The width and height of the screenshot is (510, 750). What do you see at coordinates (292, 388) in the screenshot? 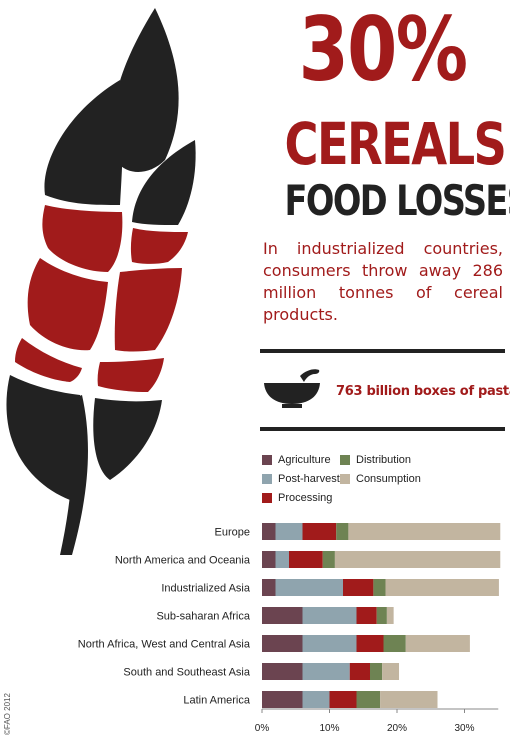
I see `bowl-icon` at bounding box center [292, 388].